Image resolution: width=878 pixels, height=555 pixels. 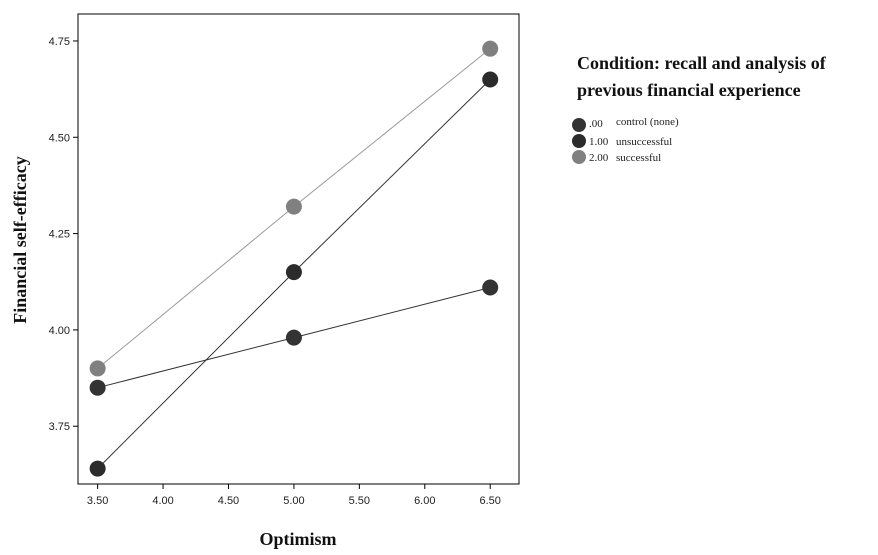 I want to click on y-tick-label: 3.75, so click(x=59, y=427).